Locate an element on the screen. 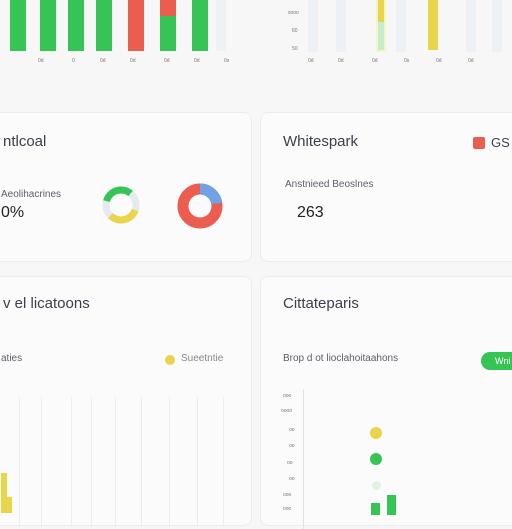  y-tick: oooo is located at coordinates (287, 411).